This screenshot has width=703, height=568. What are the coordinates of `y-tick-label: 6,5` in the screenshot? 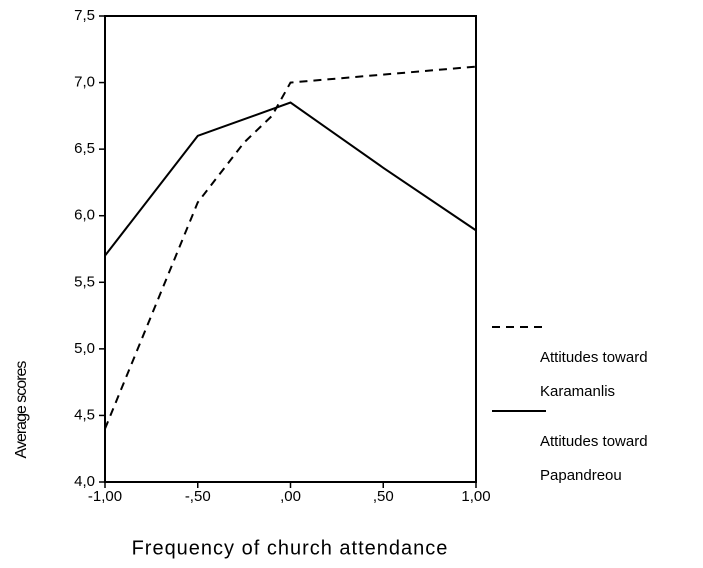 It's located at (84, 148).